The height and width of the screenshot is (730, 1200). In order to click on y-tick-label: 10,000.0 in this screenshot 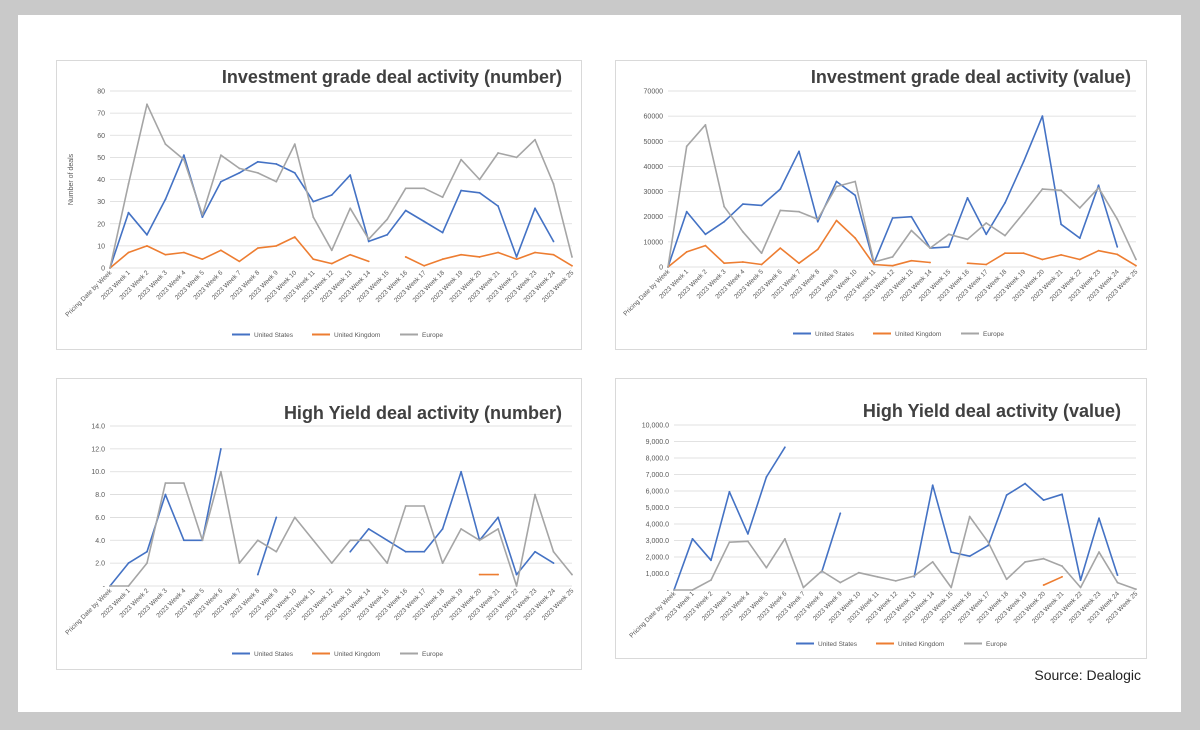, I will do `click(655, 426)`.